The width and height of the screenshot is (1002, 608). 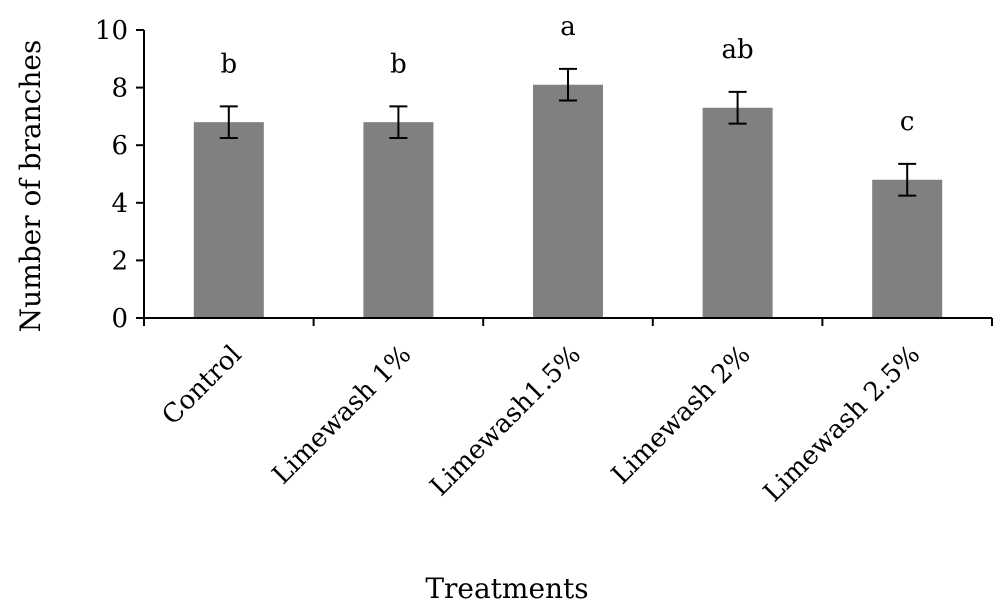 I want to click on y-tick-label: 0, so click(x=119, y=319).